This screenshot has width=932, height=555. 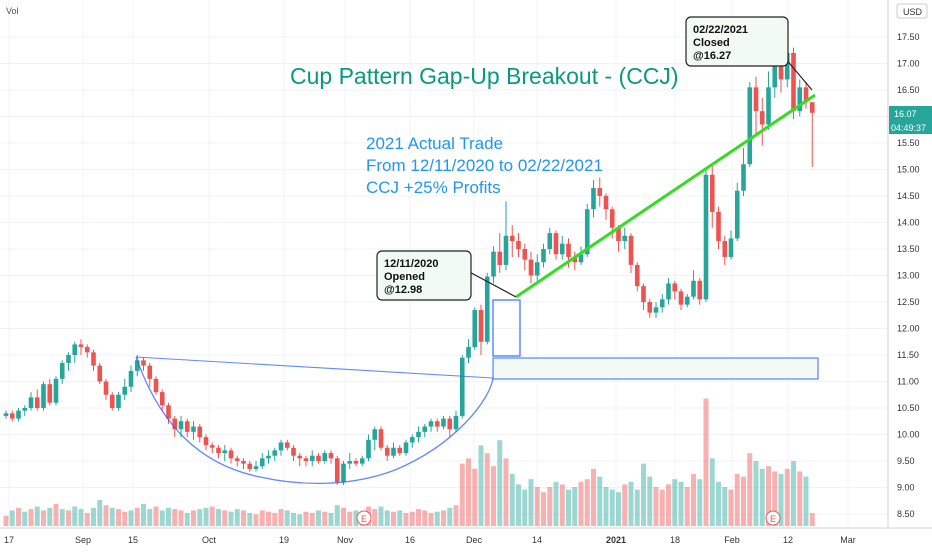 I want to click on close-callout-label: Closed, so click(x=711, y=43).